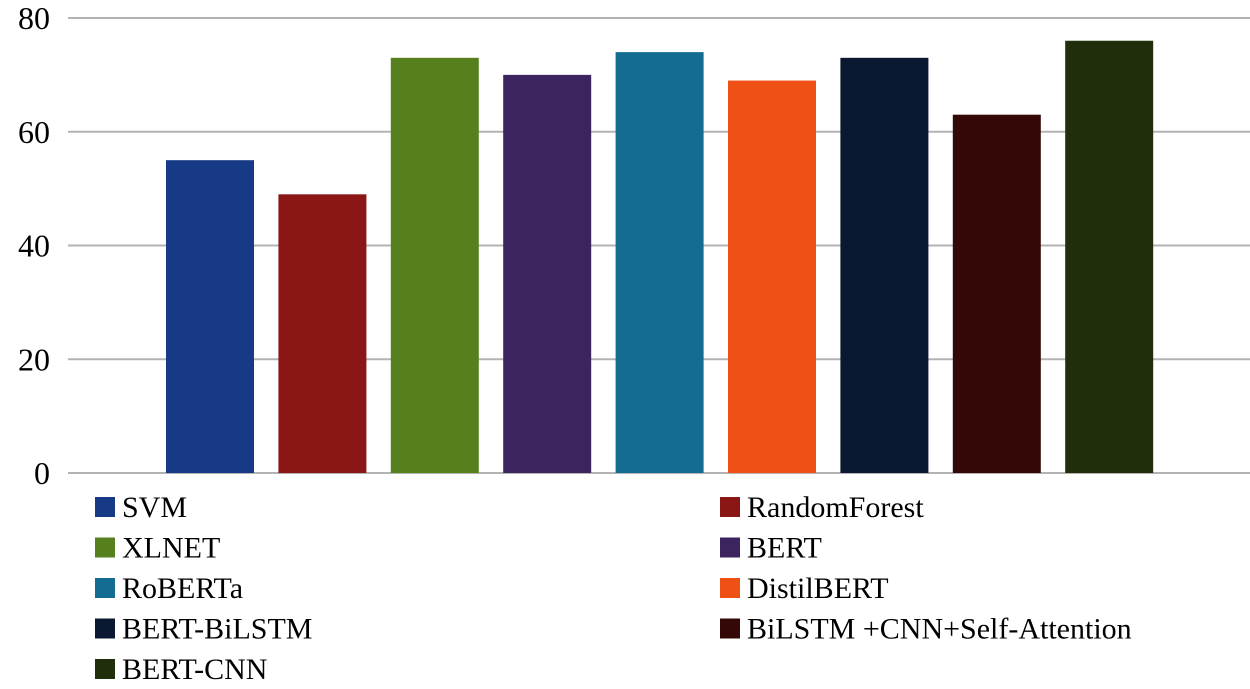  I want to click on legend-label: DistilBERT, so click(818, 588).